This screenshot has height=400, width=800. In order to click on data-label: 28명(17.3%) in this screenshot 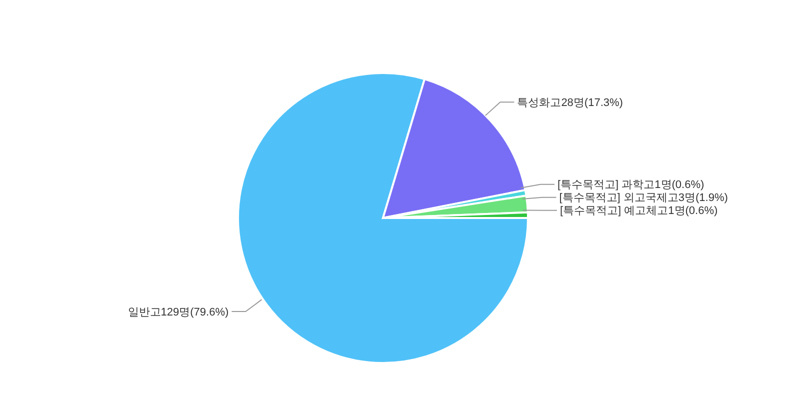, I will do `click(592, 102)`.